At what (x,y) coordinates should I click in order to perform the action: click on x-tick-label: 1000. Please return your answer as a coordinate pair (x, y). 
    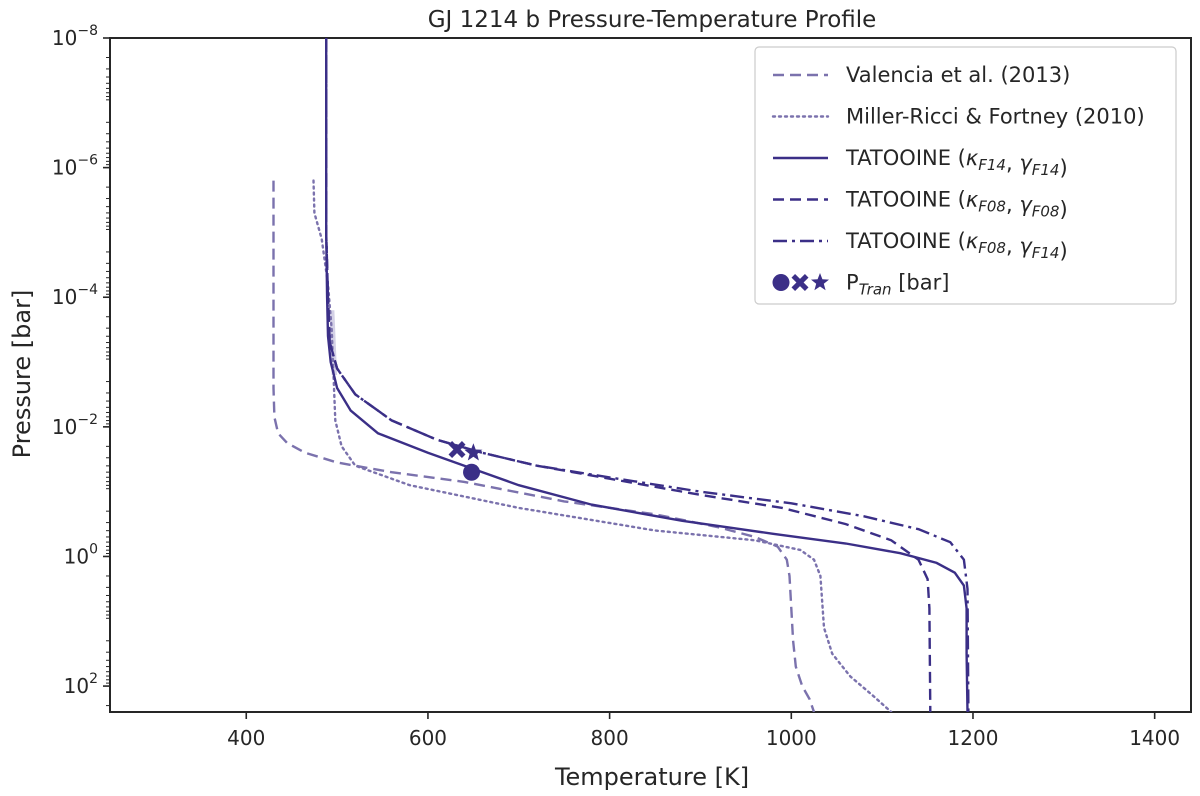
    Looking at the image, I should click on (791, 738).